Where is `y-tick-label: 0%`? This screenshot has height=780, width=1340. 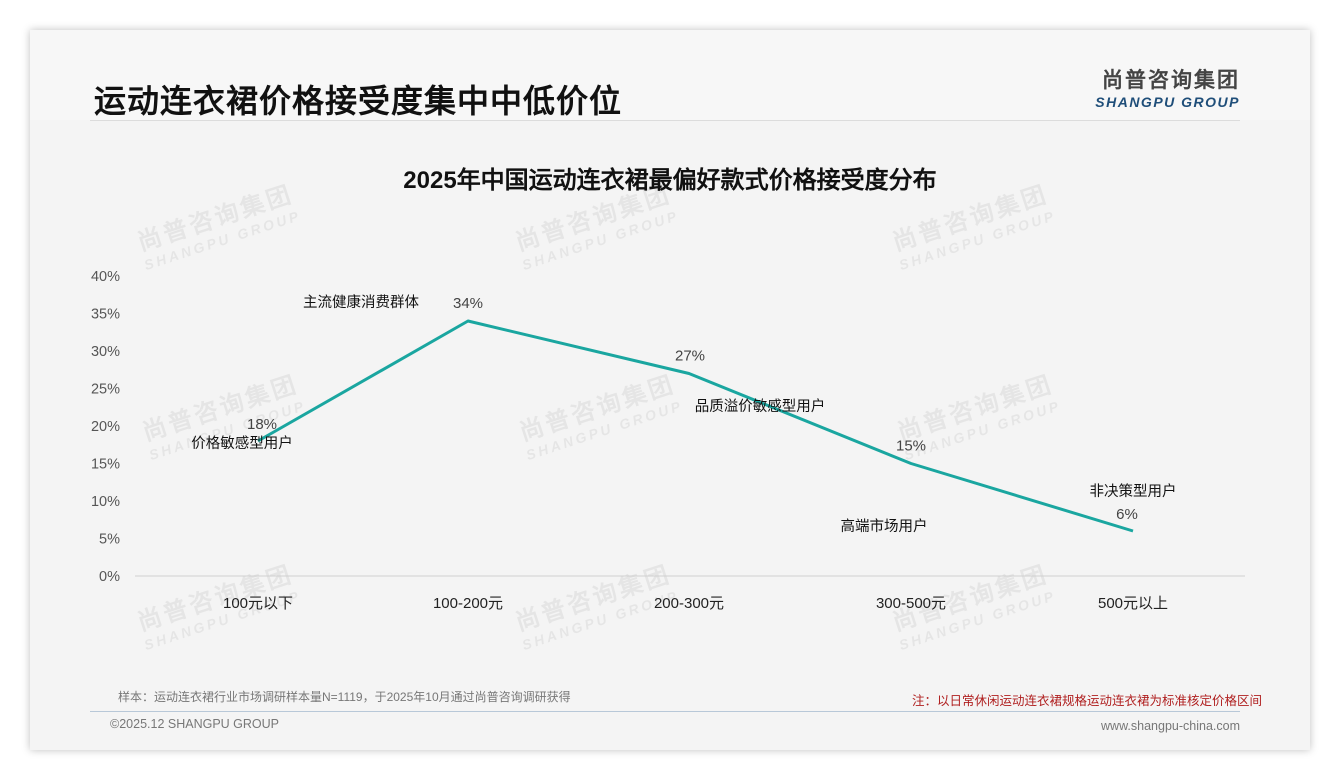
y-tick-label: 0% is located at coordinates (109, 577).